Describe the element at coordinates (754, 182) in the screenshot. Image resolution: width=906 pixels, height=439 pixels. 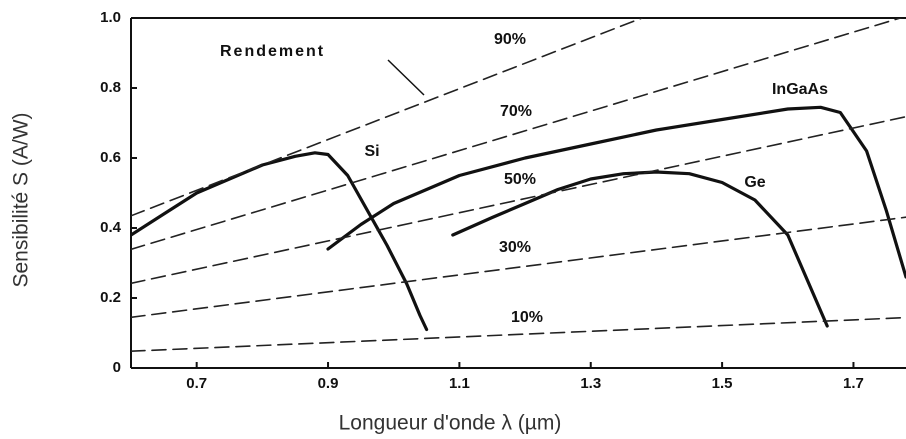
I see `series-label: Ge` at that location.